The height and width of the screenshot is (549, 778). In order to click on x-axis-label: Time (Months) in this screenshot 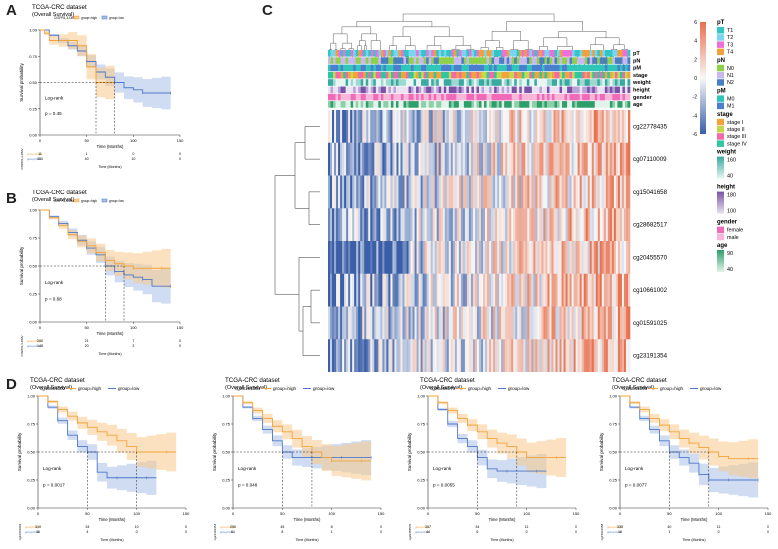, I will do `click(110, 333)`.